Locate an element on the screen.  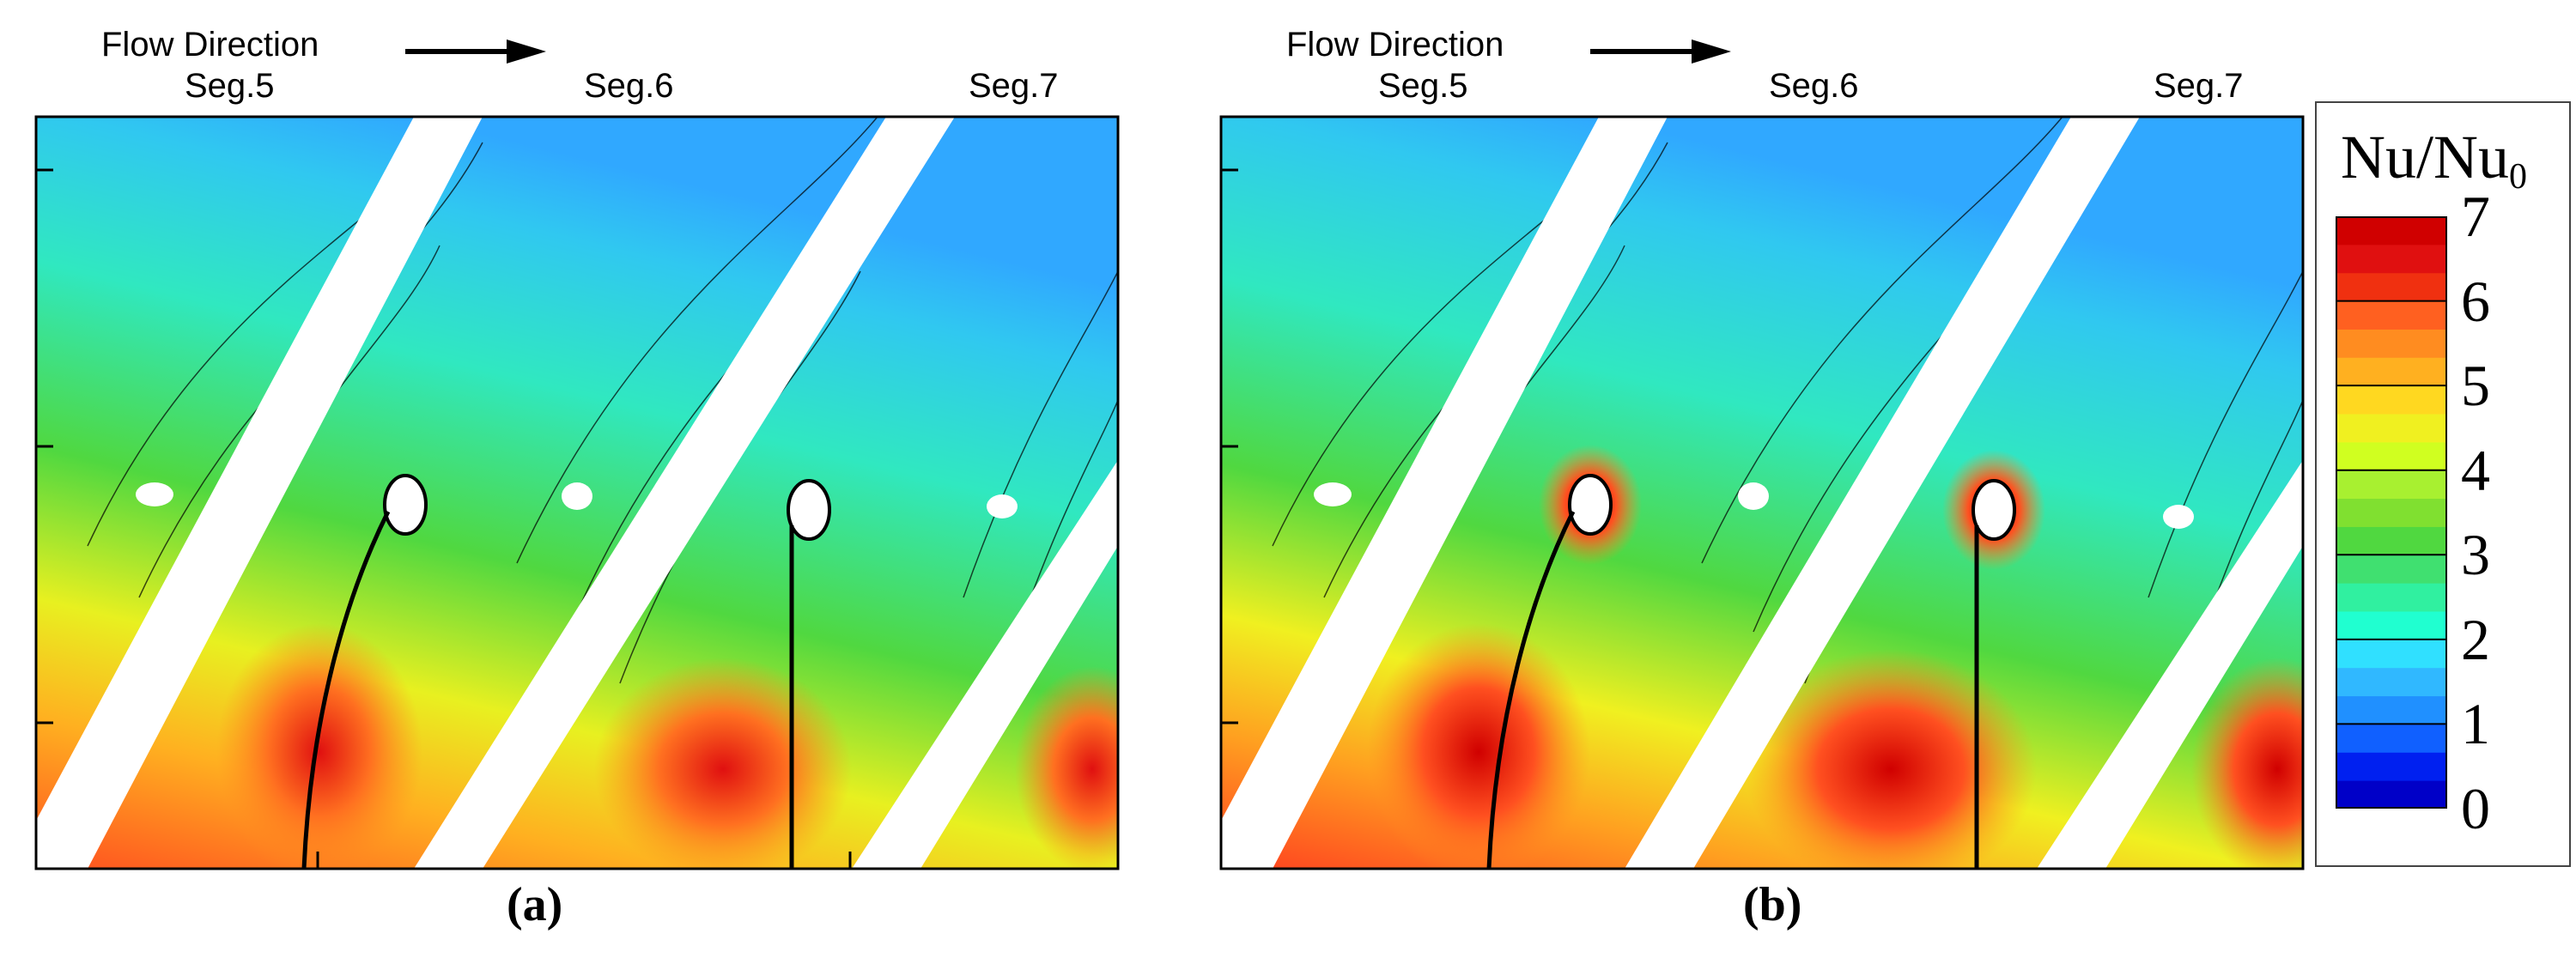
colorbar is located at coordinates (2391, 513).